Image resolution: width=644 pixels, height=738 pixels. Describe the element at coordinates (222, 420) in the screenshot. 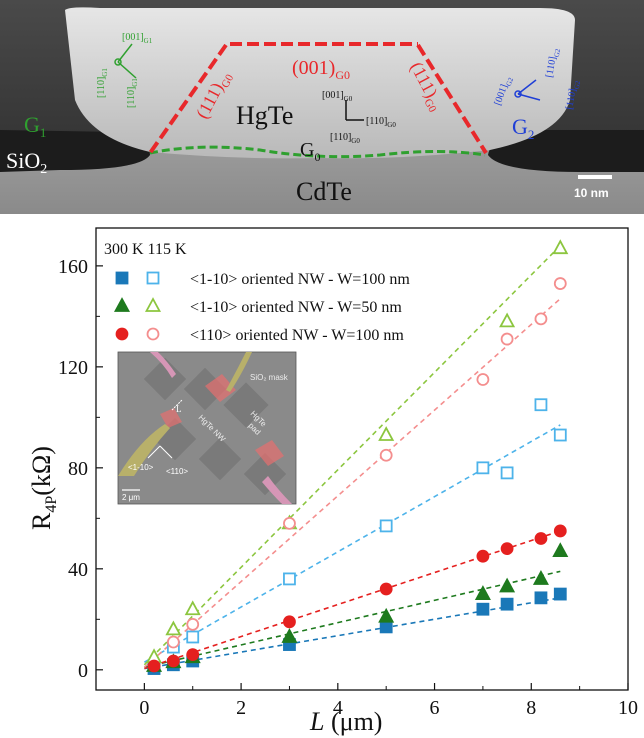

I see `inset-red-pads` at that location.